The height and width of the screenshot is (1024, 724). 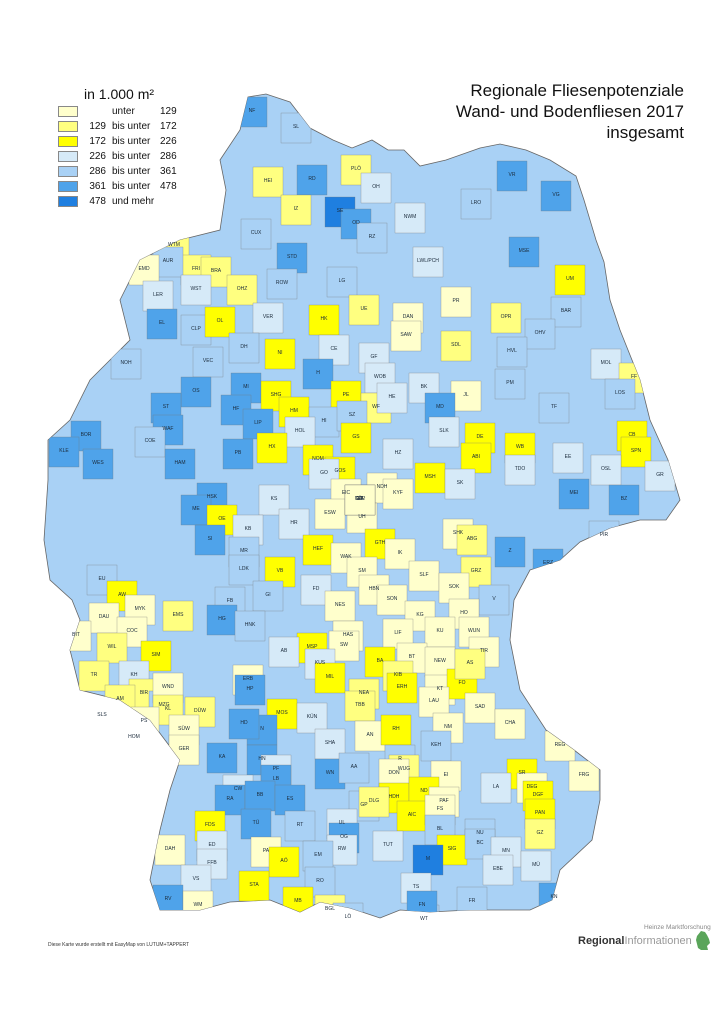 What do you see at coordinates (440, 407) in the screenshot?
I see `region-label: MD` at bounding box center [440, 407].